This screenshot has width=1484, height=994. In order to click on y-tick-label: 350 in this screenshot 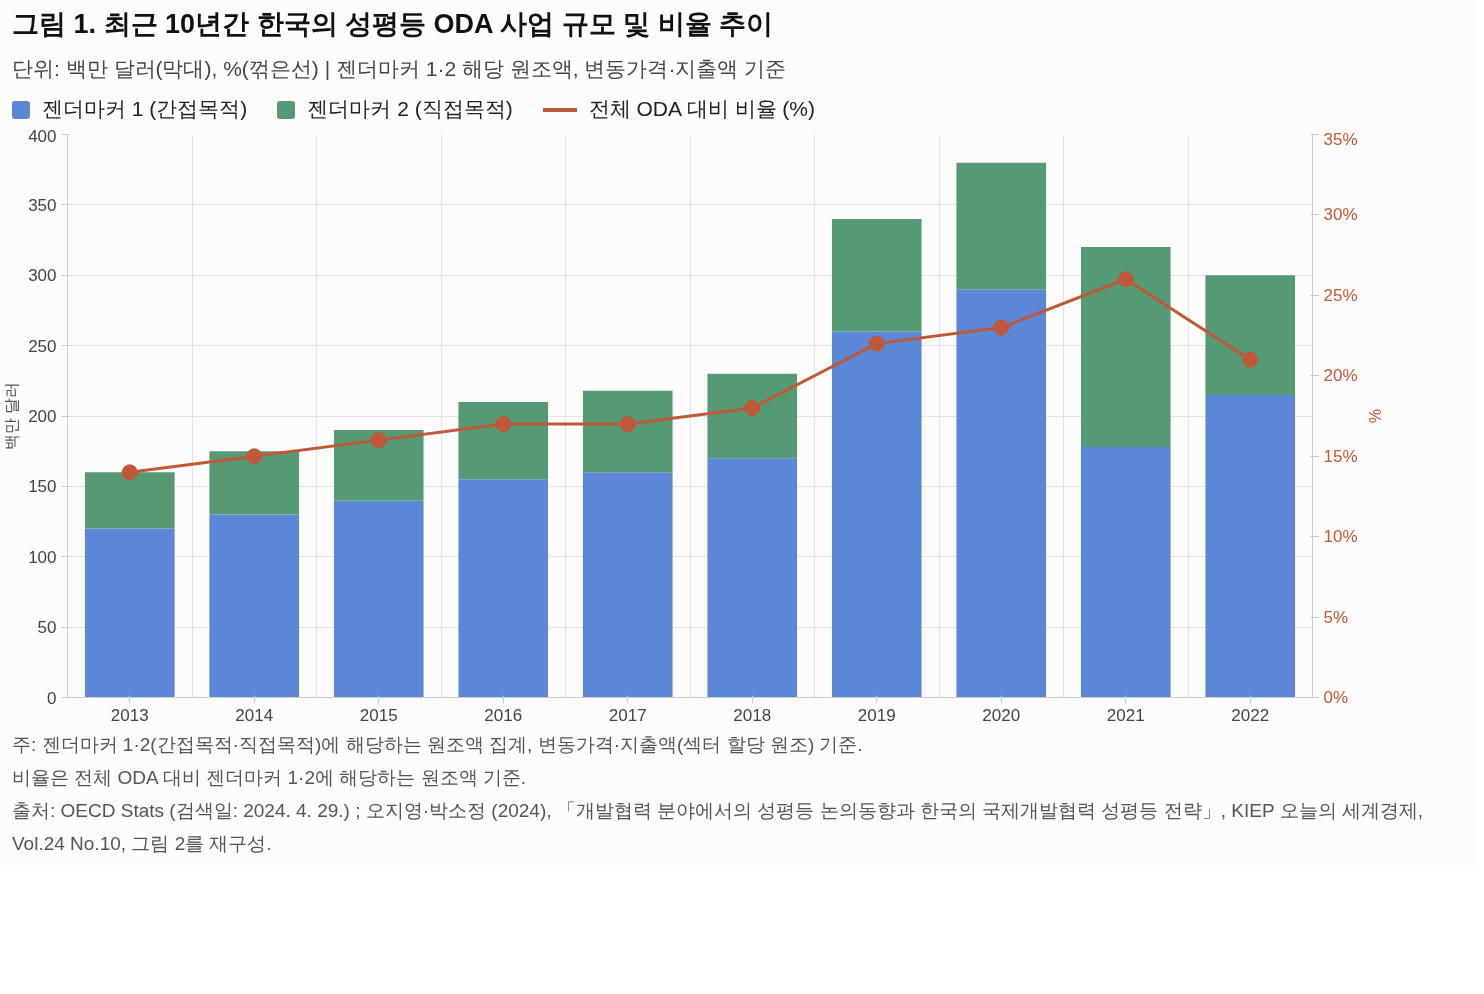, I will do `click(42, 205)`.